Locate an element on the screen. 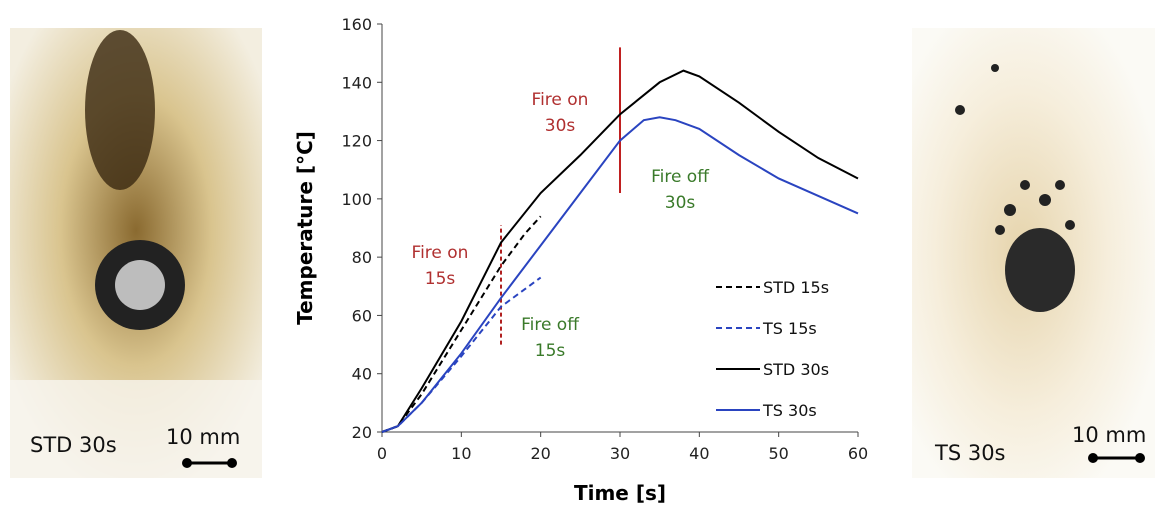 This screenshot has height=509, width=1155. burn-hole-center is located at coordinates (140, 285).